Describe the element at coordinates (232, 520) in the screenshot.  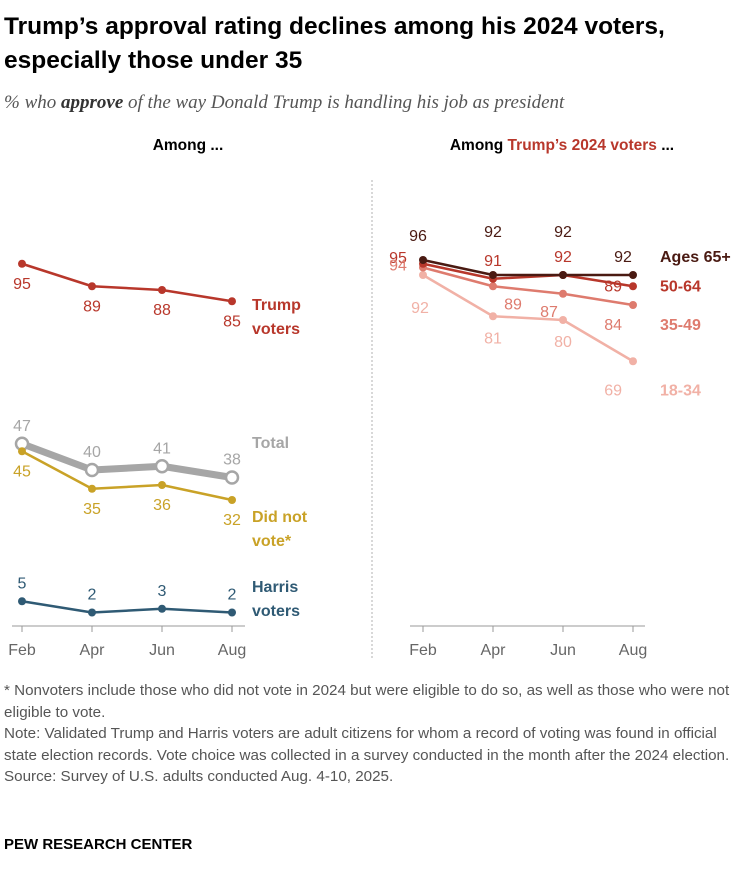
I see `data-label-did-not-vote: 32` at that location.